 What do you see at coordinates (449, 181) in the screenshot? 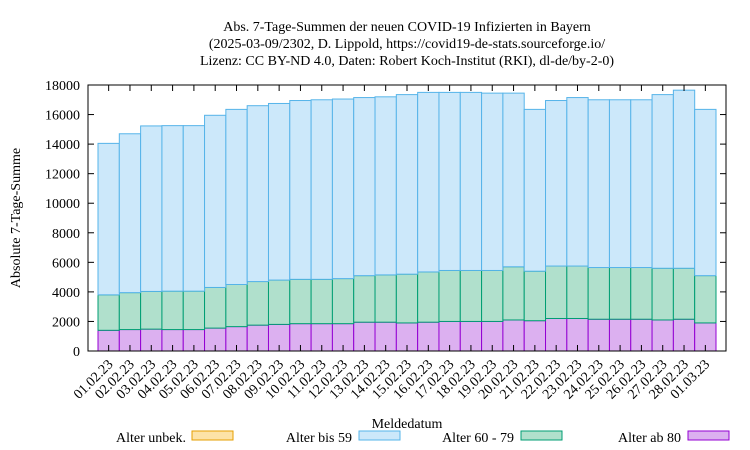
I see `bar-alter-bis-59-17.02.23` at bounding box center [449, 181].